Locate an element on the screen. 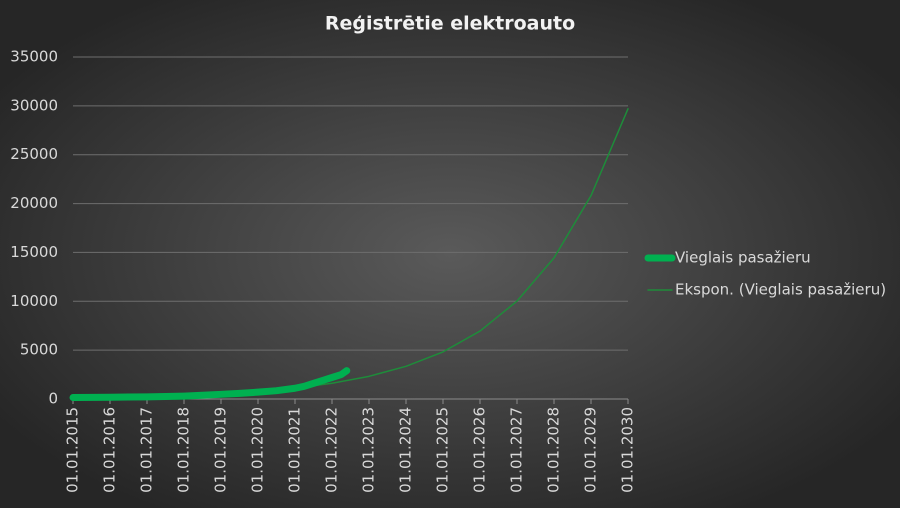  legend-label: Vieglais pasažieru is located at coordinates (743, 258).